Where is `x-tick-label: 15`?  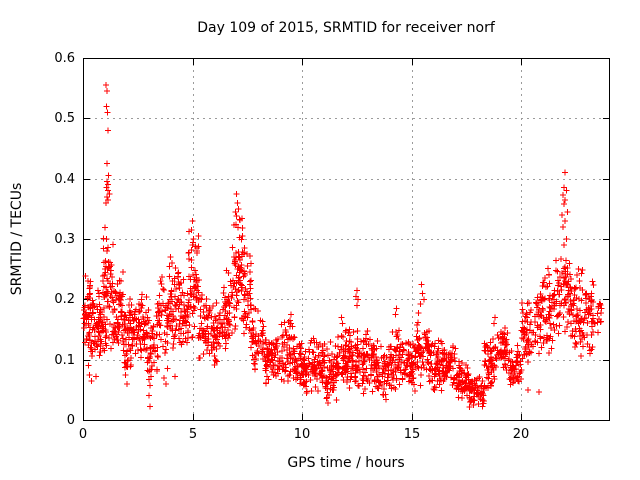 x-tick-label: 15 is located at coordinates (412, 434).